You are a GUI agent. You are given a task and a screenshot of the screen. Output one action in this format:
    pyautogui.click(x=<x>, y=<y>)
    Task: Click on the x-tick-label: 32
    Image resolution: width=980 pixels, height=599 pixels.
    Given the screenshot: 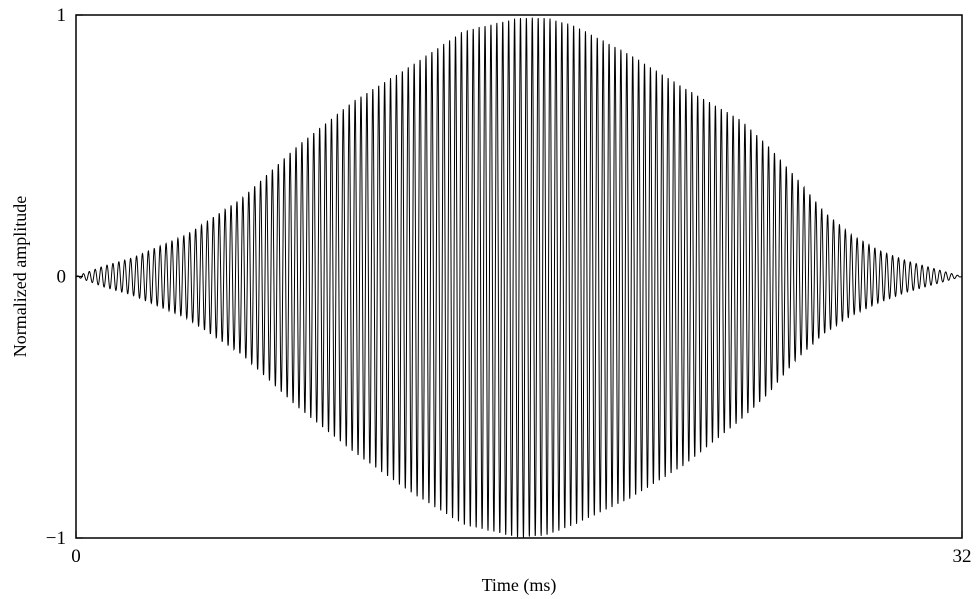 What is the action you would take?
    pyautogui.click(x=962, y=556)
    